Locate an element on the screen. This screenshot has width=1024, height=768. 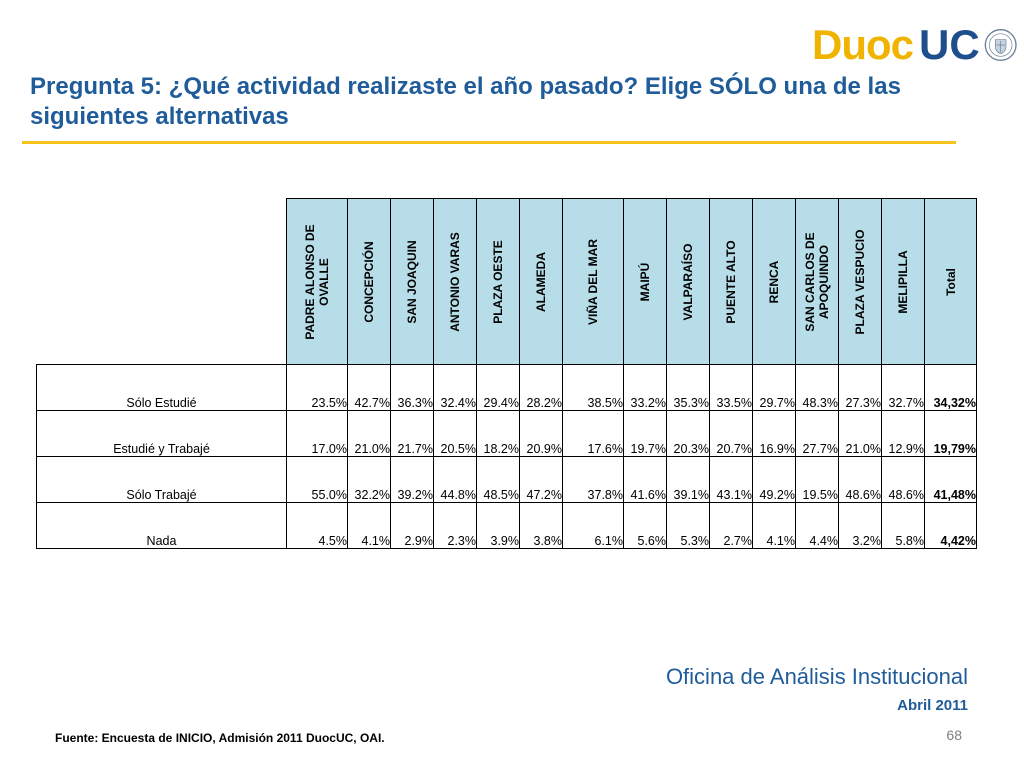
column-header-label: CONCEPCIÓN is located at coordinates (369, 281).